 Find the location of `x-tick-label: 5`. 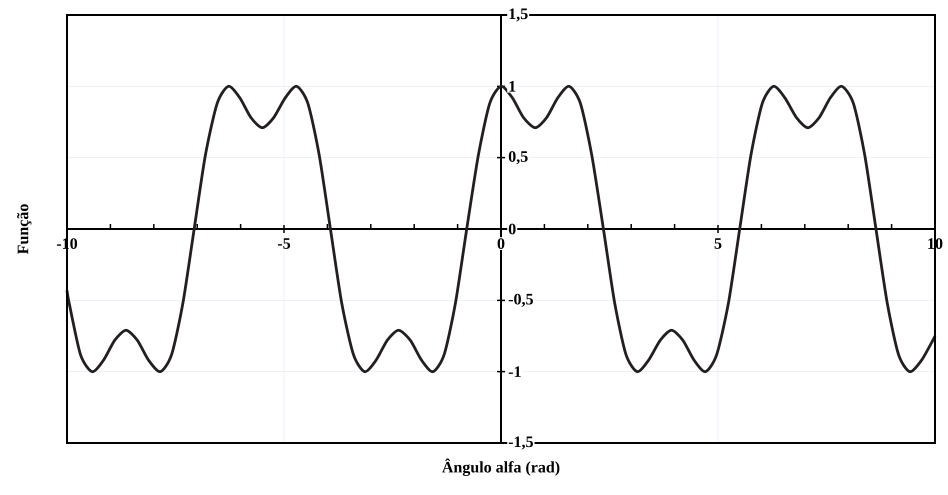

x-tick-label: 5 is located at coordinates (718, 243).